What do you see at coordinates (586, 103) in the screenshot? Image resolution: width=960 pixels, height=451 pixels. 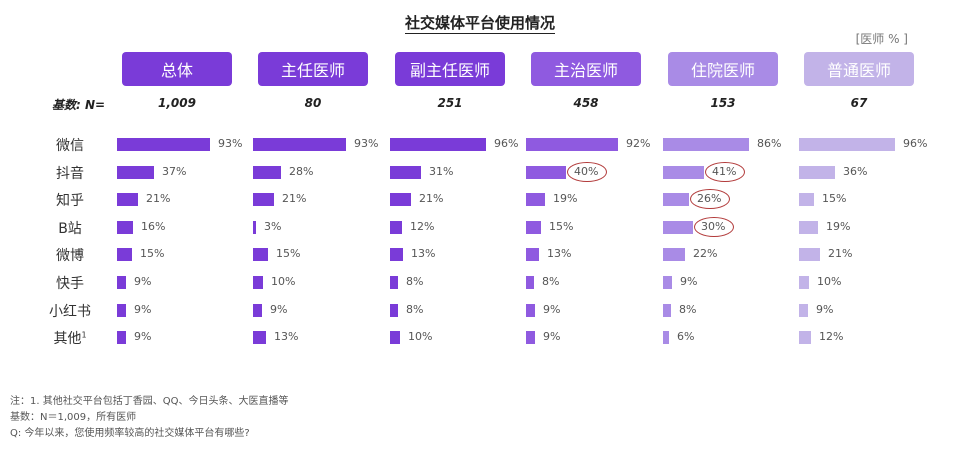 I see `base-value: 458` at bounding box center [586, 103].